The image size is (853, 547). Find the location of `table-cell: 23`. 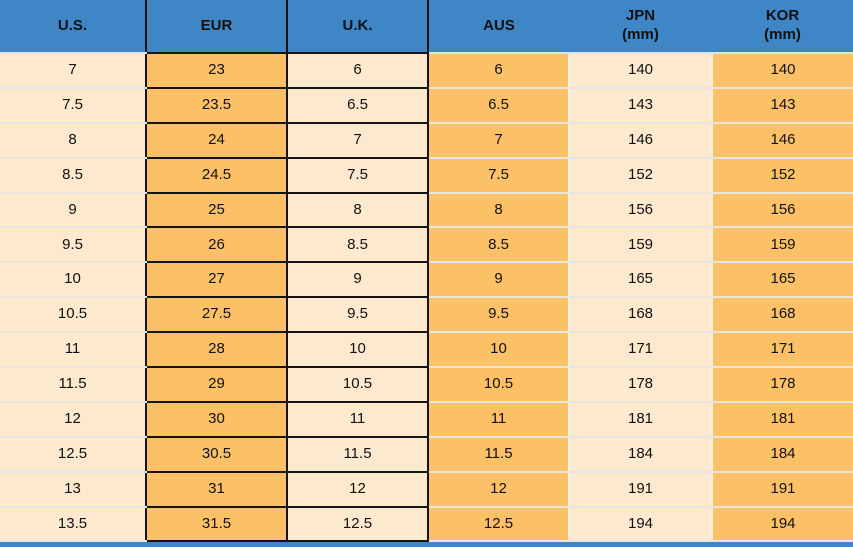

table-cell: 23 is located at coordinates (216, 70).